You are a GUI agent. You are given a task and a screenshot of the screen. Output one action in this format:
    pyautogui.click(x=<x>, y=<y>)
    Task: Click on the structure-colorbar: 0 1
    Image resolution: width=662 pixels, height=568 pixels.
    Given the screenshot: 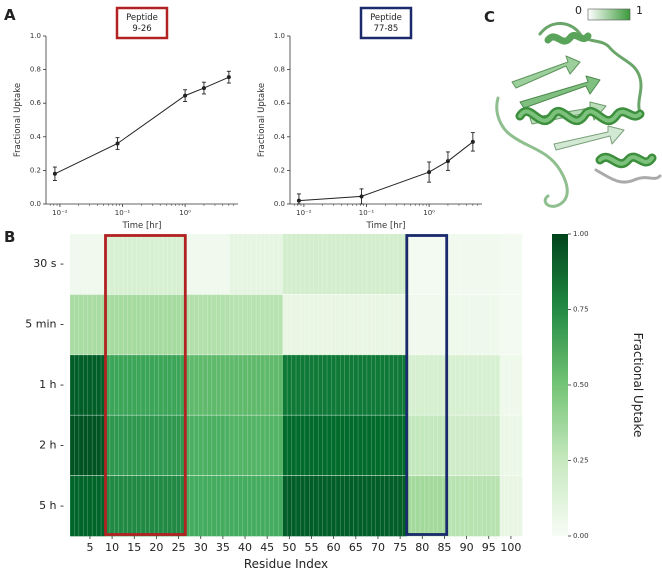 What is the action you would take?
    pyautogui.click(x=609, y=12)
    